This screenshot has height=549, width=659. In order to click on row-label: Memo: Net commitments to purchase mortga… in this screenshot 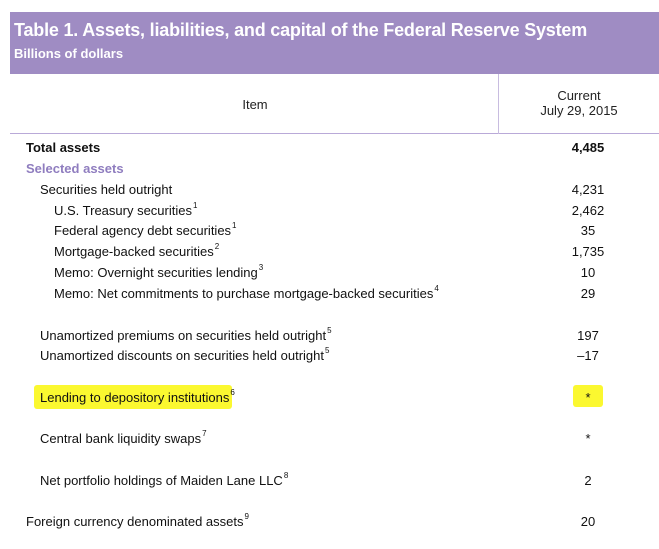, I will do `click(244, 293)`.